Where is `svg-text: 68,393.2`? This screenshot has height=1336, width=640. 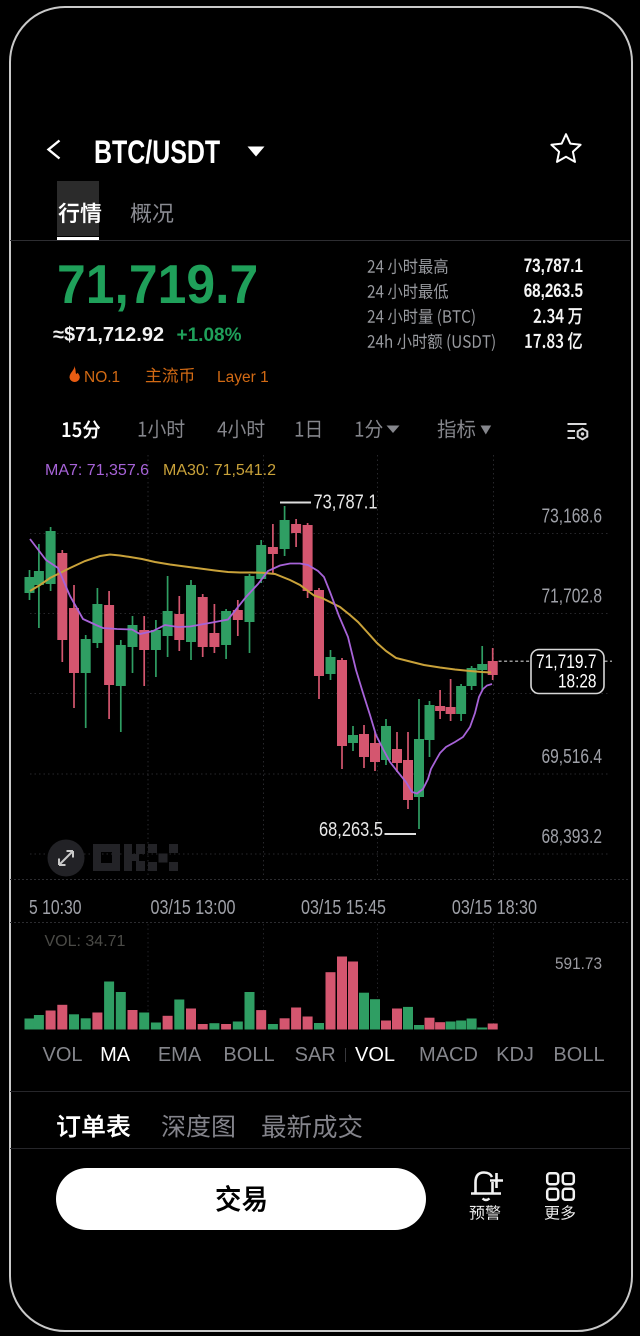
svg-text: 68,393.2 is located at coordinates (572, 837).